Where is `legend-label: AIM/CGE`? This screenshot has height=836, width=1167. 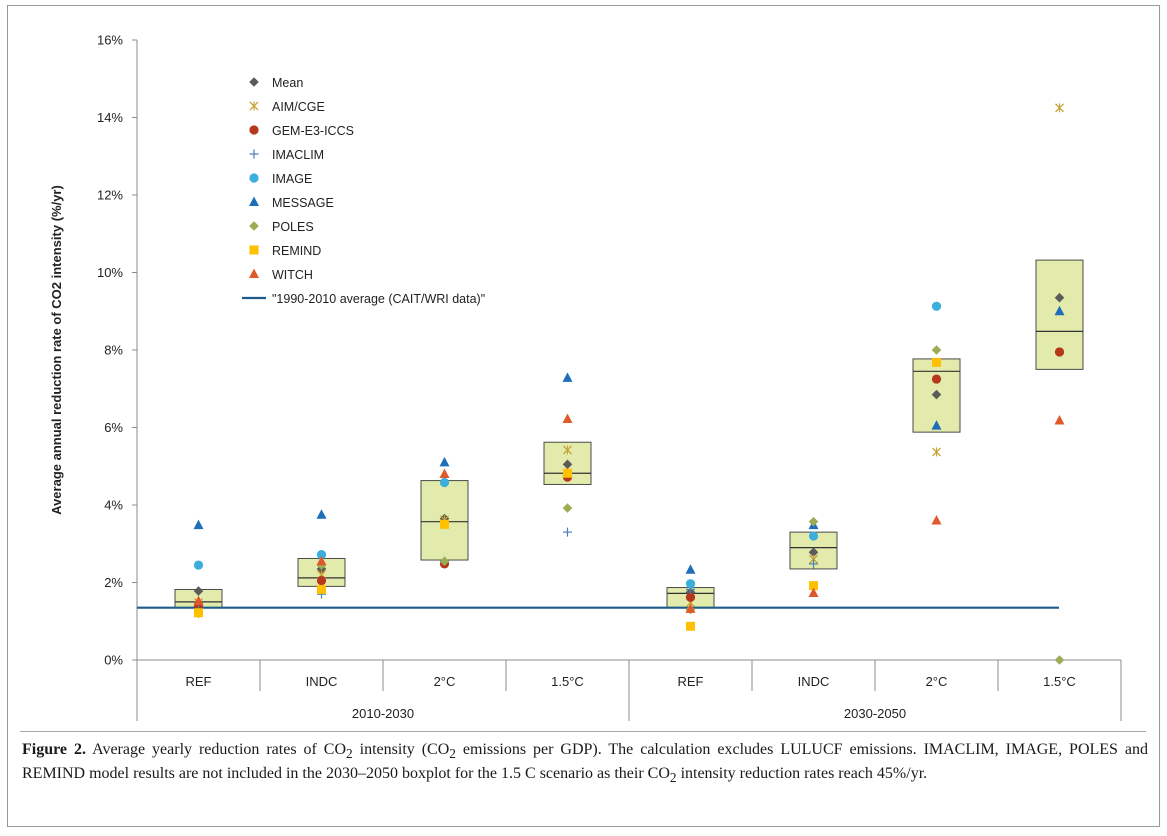 legend-label: AIM/CGE is located at coordinates (298, 107).